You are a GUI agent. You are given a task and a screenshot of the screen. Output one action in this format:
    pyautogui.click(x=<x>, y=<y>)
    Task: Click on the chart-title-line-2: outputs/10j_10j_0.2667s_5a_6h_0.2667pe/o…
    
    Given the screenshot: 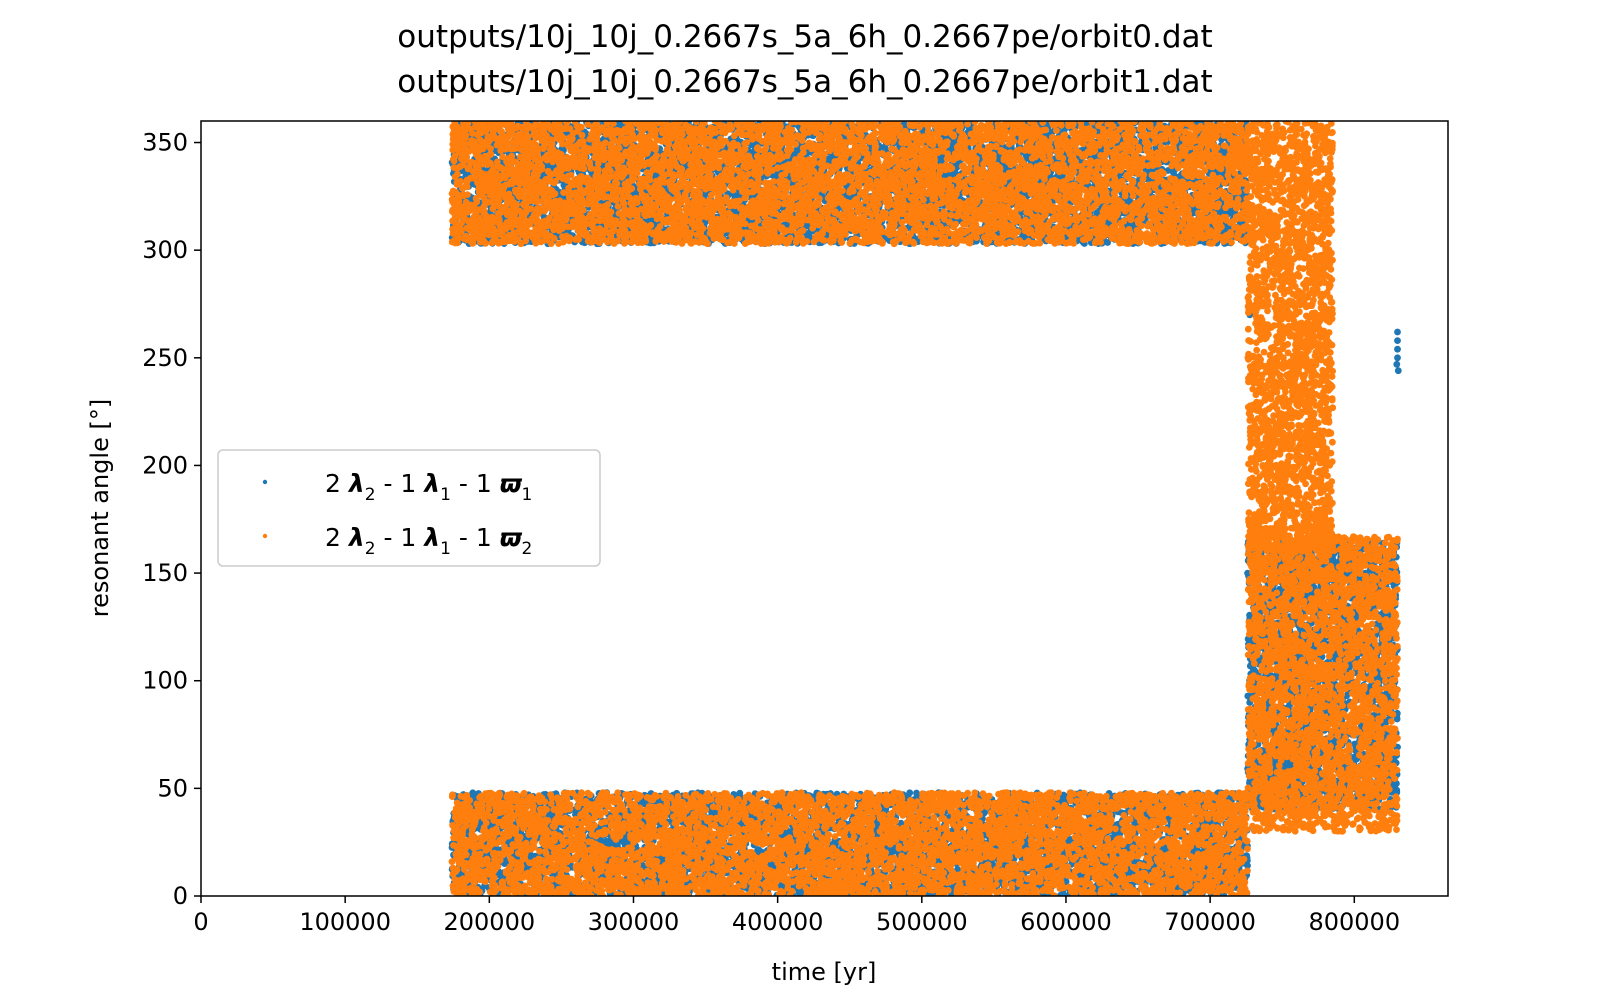 What is the action you would take?
    pyautogui.click(x=804, y=82)
    